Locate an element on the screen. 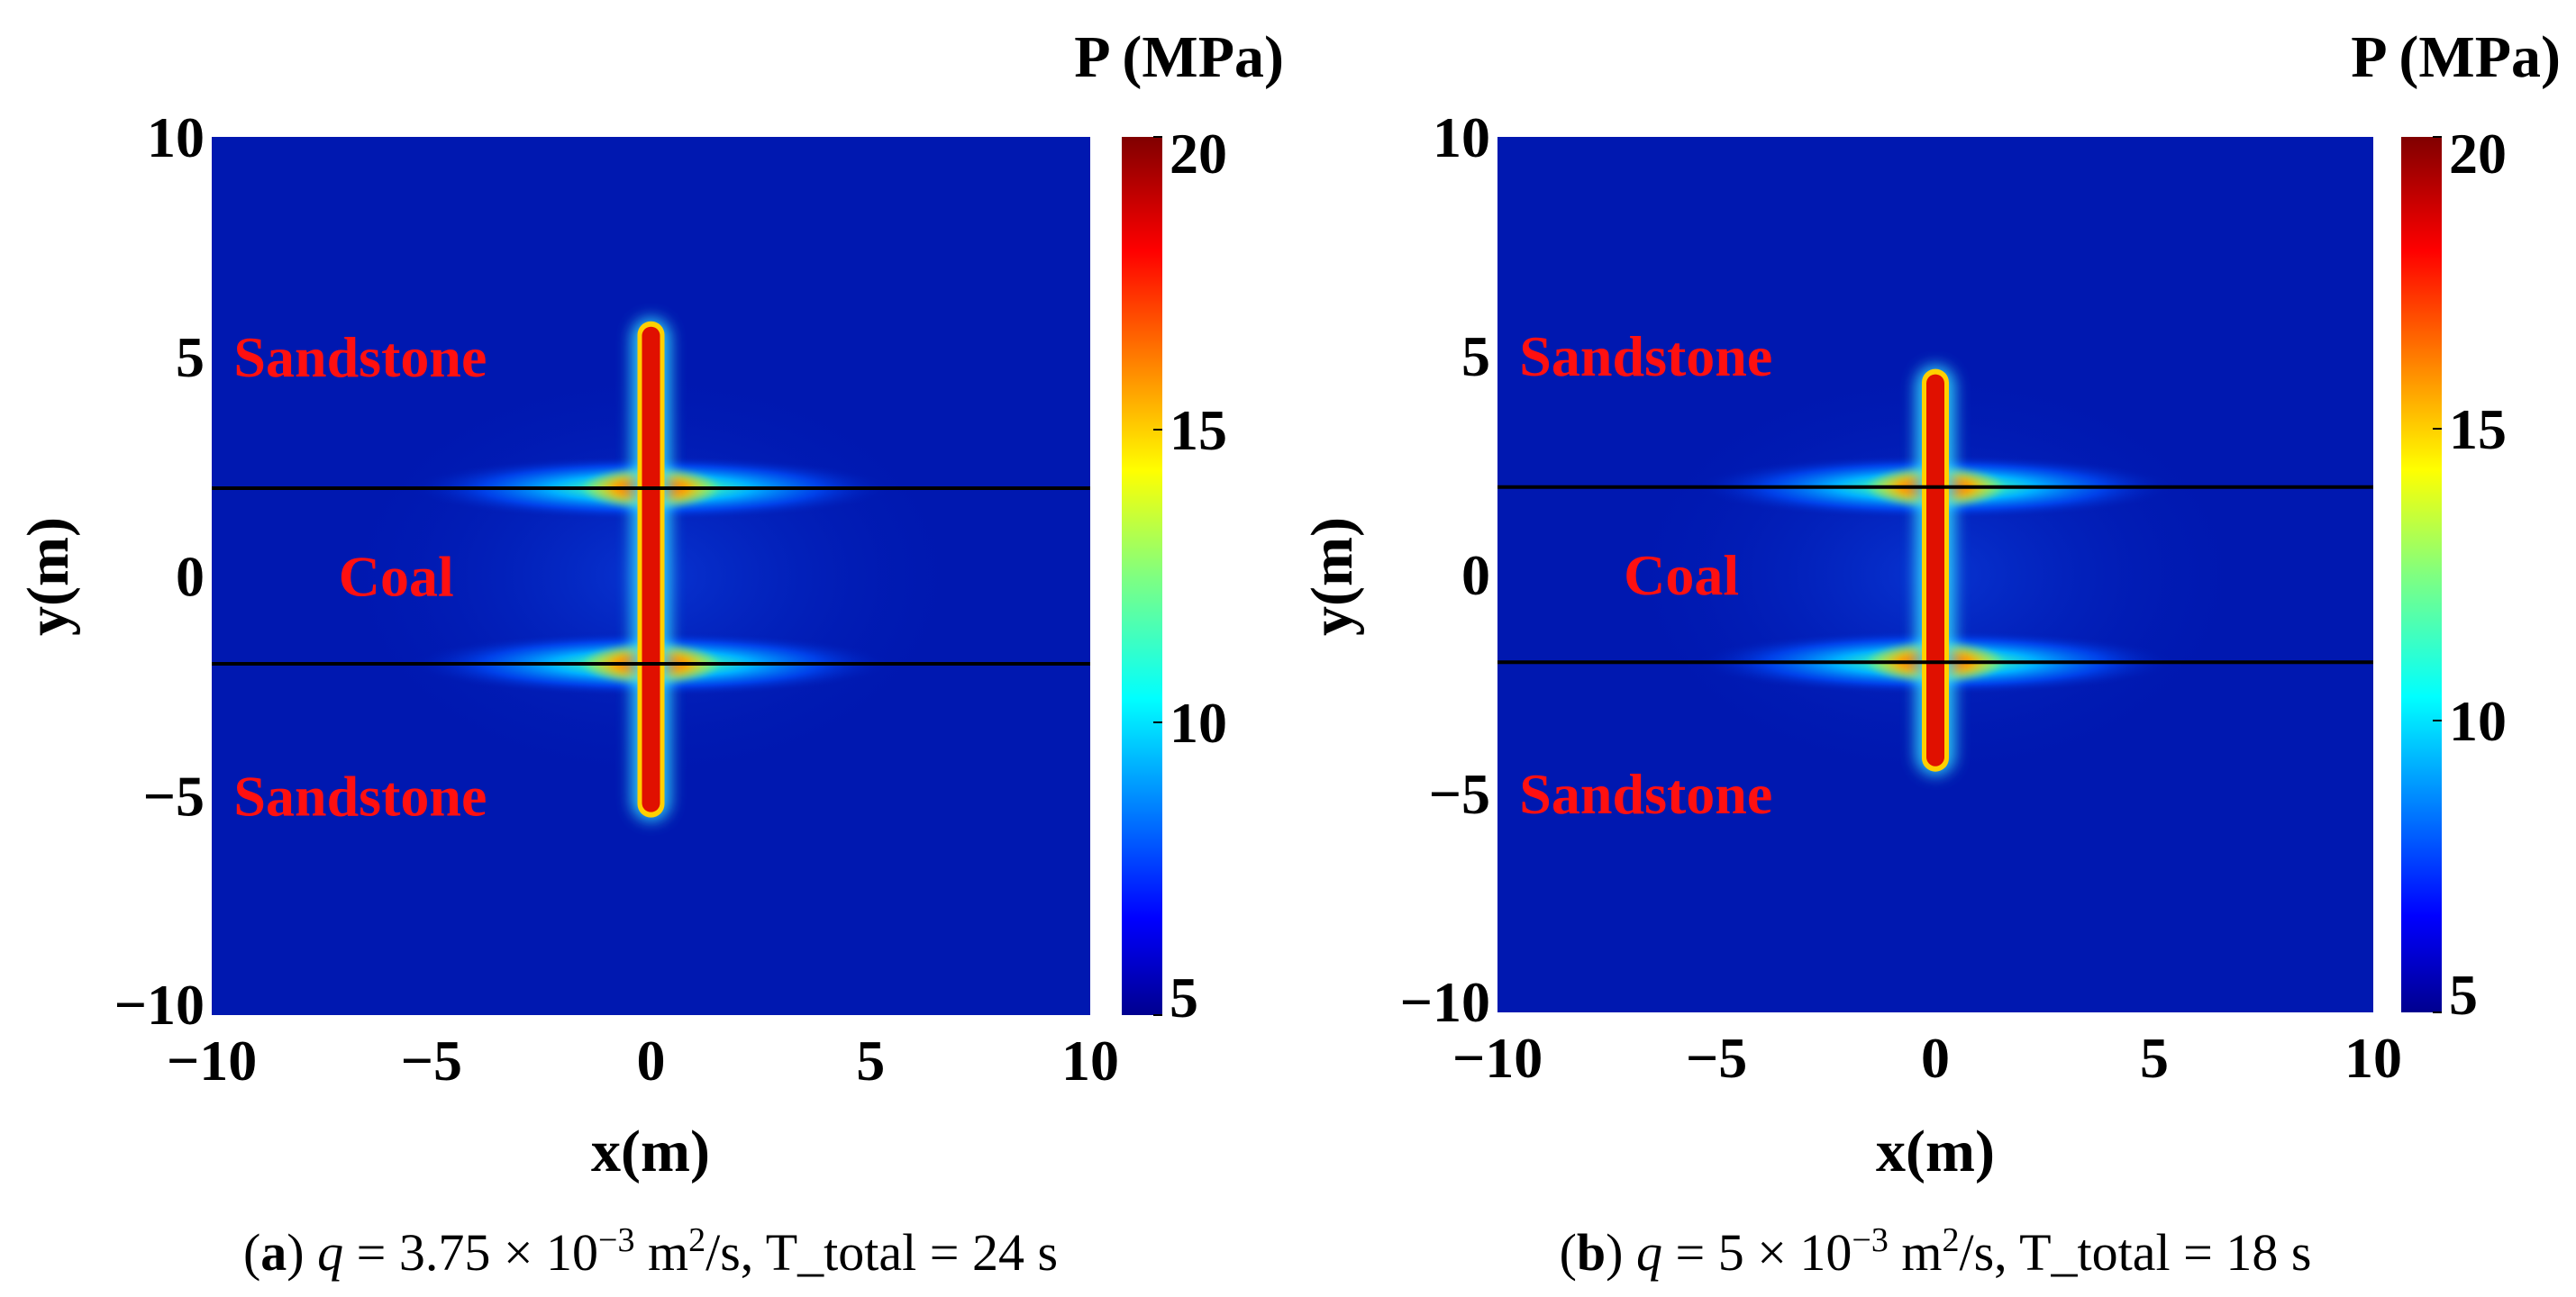  panel-caption: (a) q = 3.75 × 10−3 m2/s, T_total = 24 s is located at coordinates (650, 1251).